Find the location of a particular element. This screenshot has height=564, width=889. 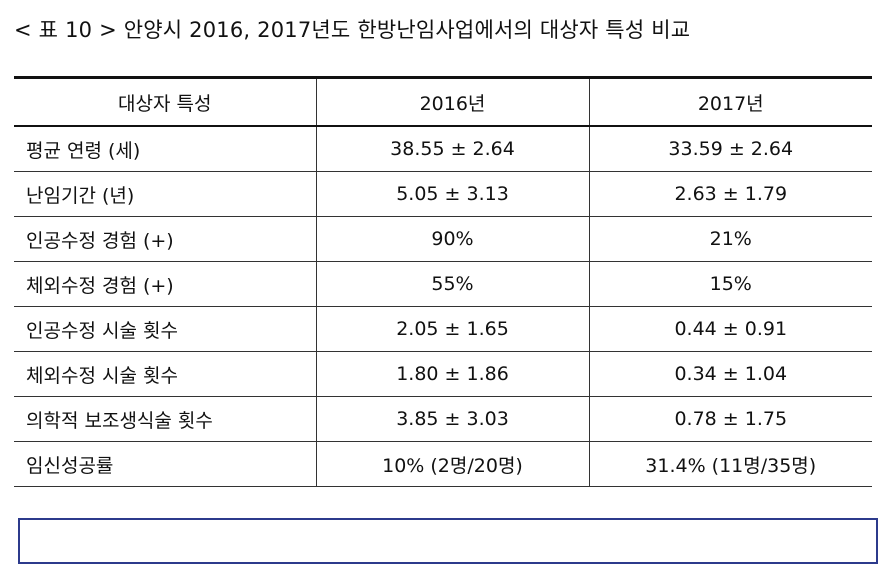

value-2016: 2.05 ± 1.65 is located at coordinates (452, 329).